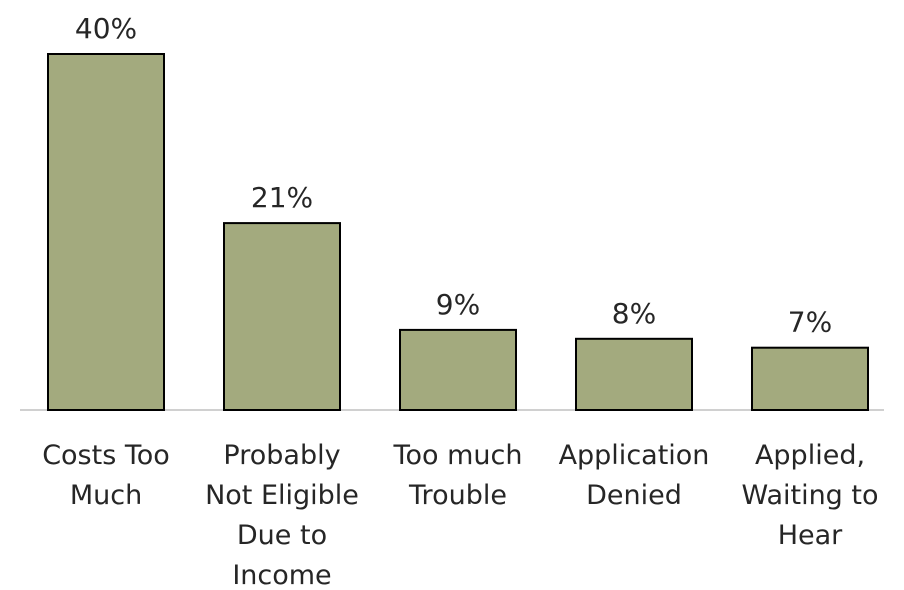  I want to click on data-label: 21%, so click(282, 197).